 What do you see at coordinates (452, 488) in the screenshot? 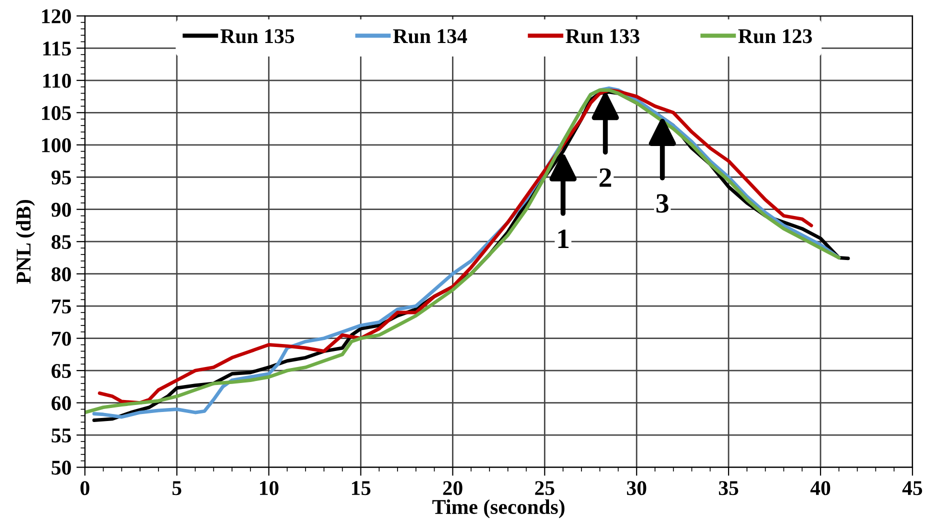
I see `x-tick-label: 20` at bounding box center [452, 488].